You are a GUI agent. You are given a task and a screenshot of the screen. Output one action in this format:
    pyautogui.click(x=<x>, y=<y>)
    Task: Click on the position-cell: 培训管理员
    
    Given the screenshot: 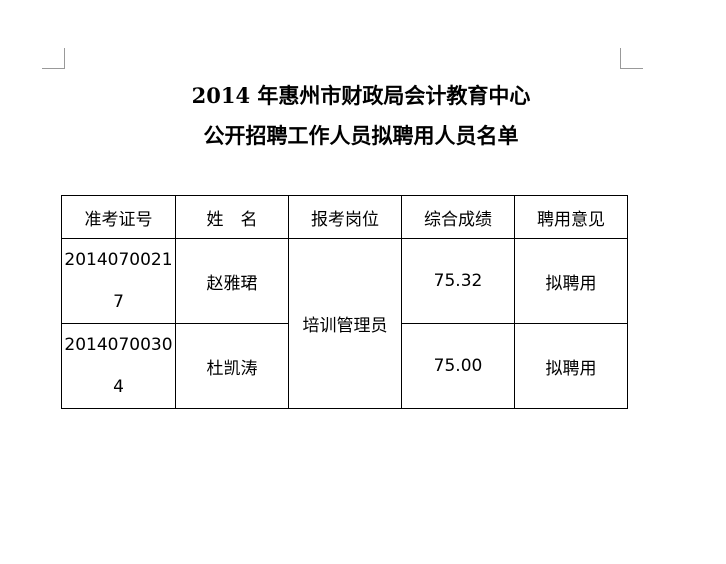 What is the action you would take?
    pyautogui.click(x=345, y=323)
    